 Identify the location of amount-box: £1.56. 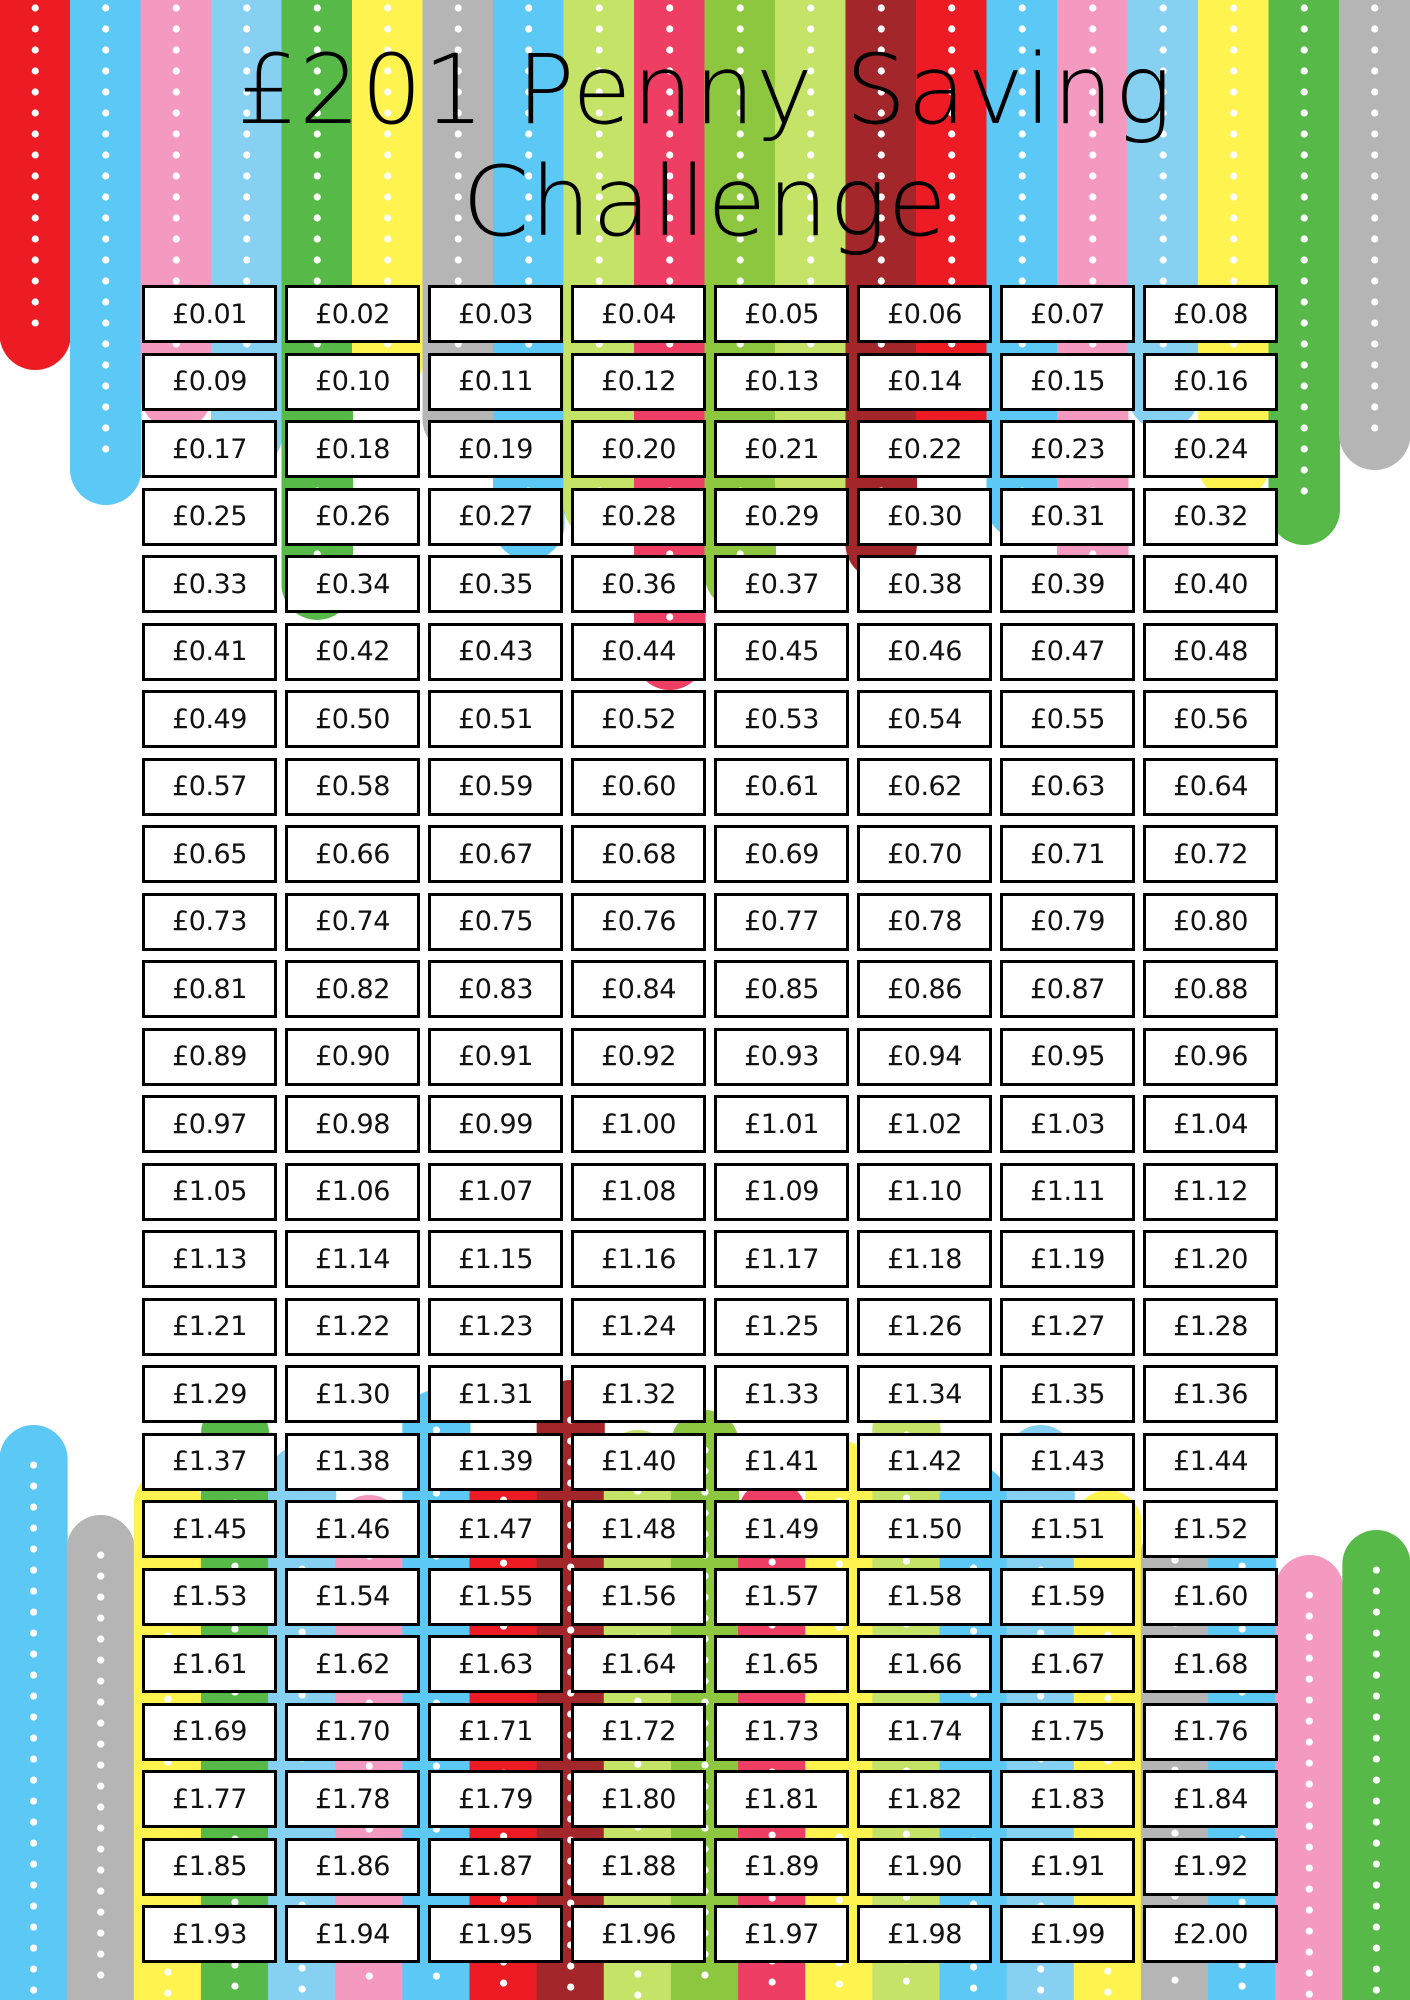
(638, 1596).